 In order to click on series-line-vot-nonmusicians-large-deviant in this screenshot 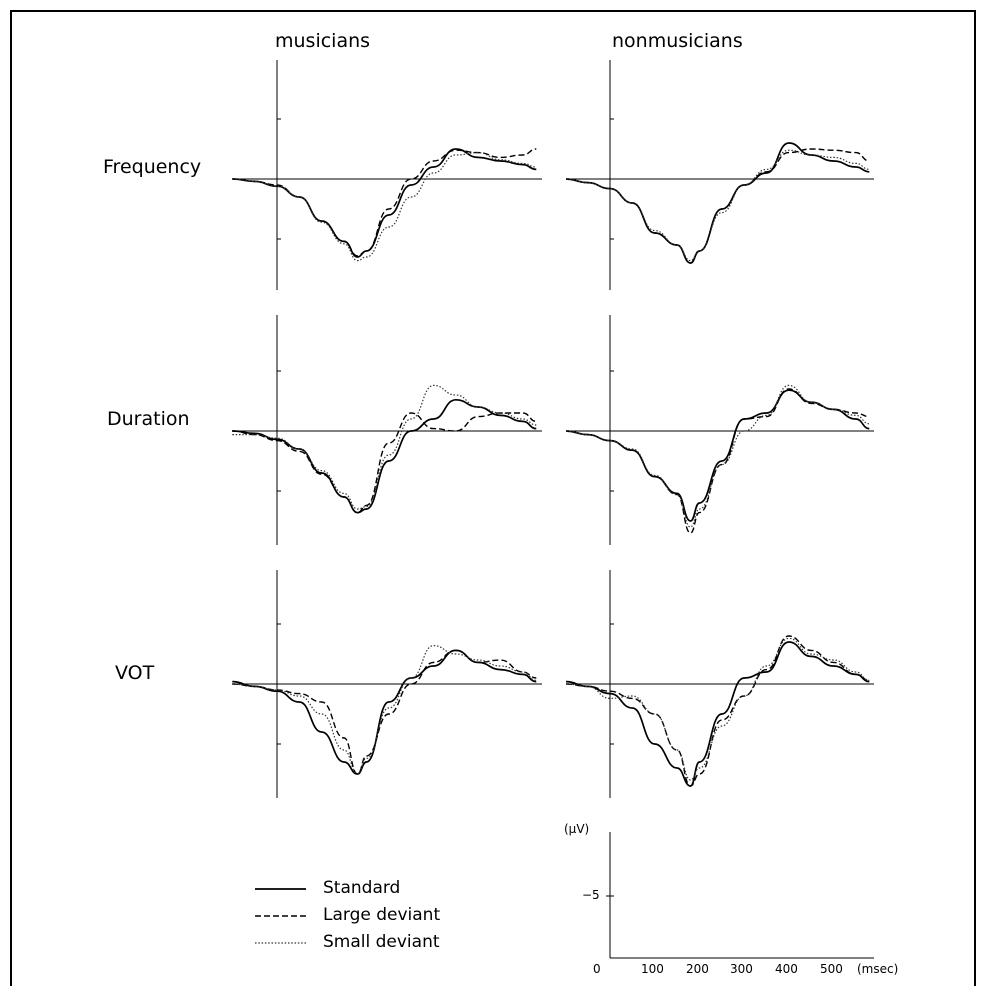, I will do `click(717, 711)`.